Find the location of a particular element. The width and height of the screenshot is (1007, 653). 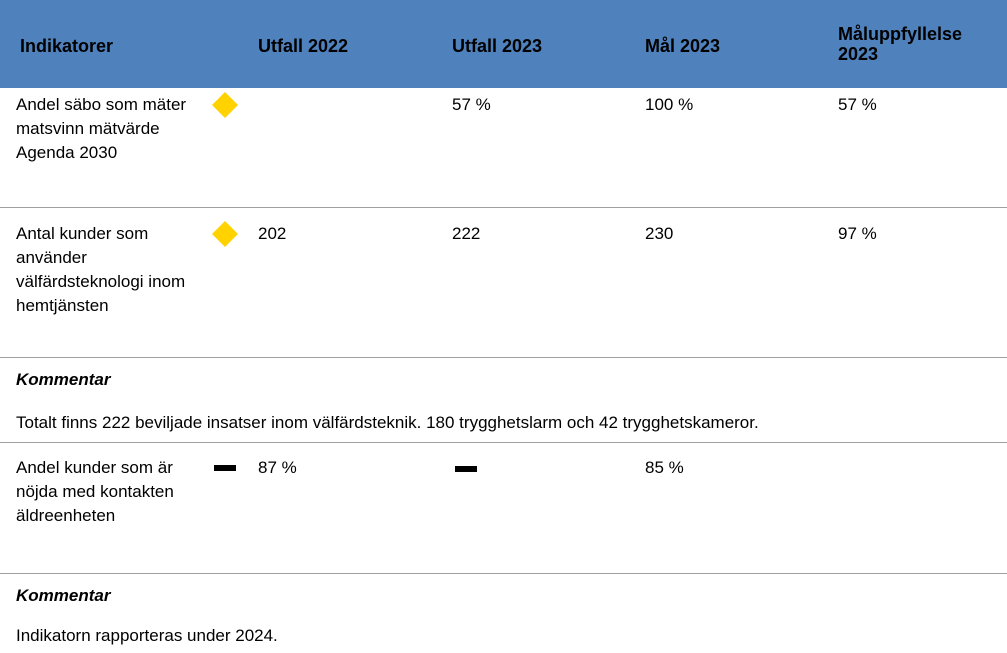

cell: 230 is located at coordinates (659, 233).